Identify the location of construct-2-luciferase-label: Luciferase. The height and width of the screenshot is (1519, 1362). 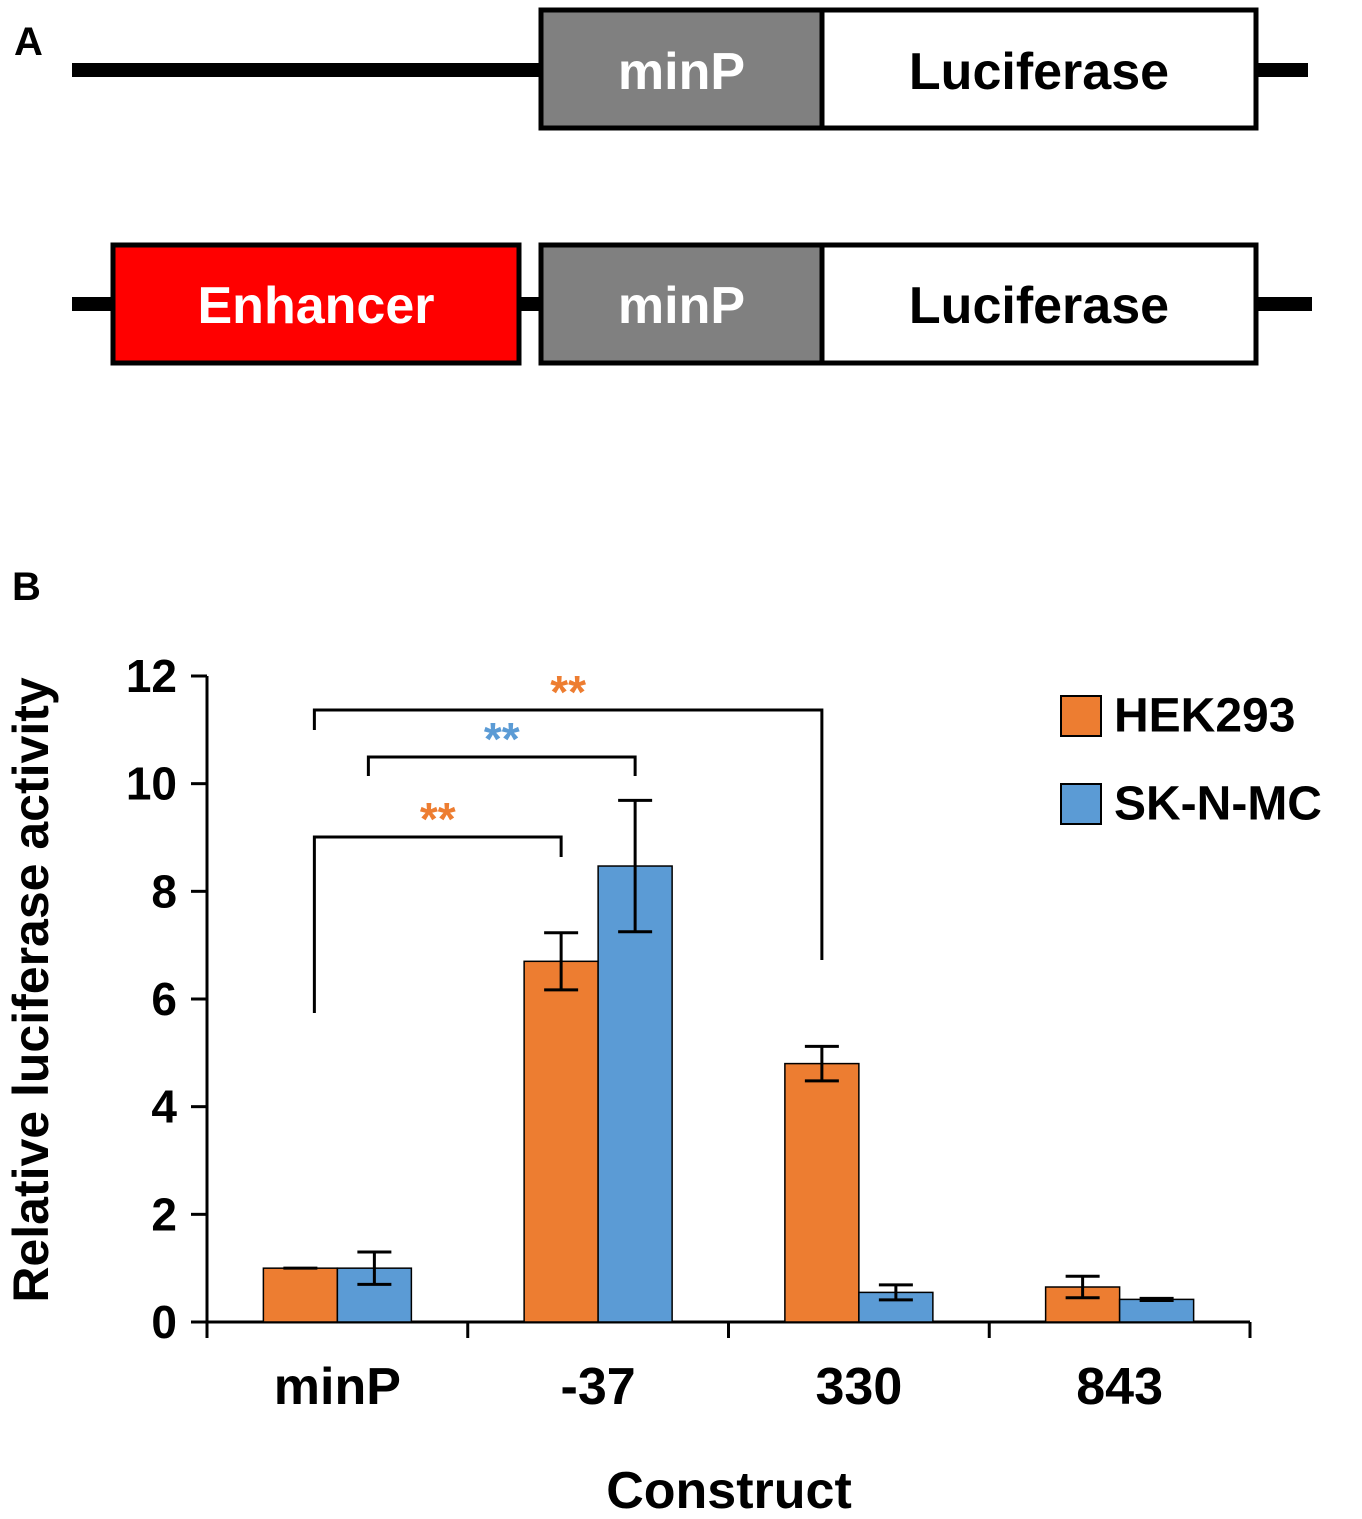
(1039, 306).